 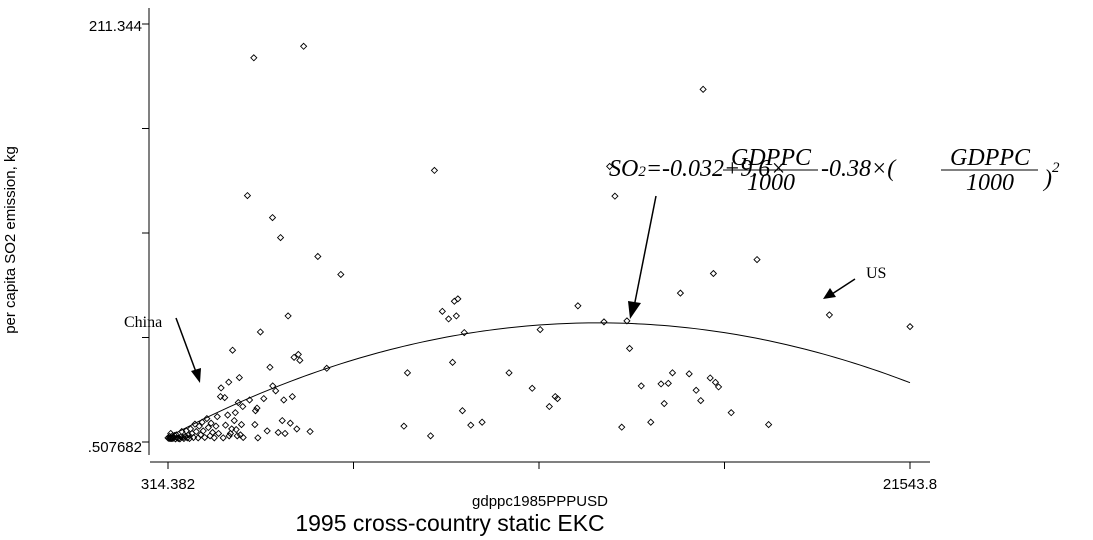 What do you see at coordinates (168, 484) in the screenshot?
I see `x-tick-label-min: 314.382` at bounding box center [168, 484].